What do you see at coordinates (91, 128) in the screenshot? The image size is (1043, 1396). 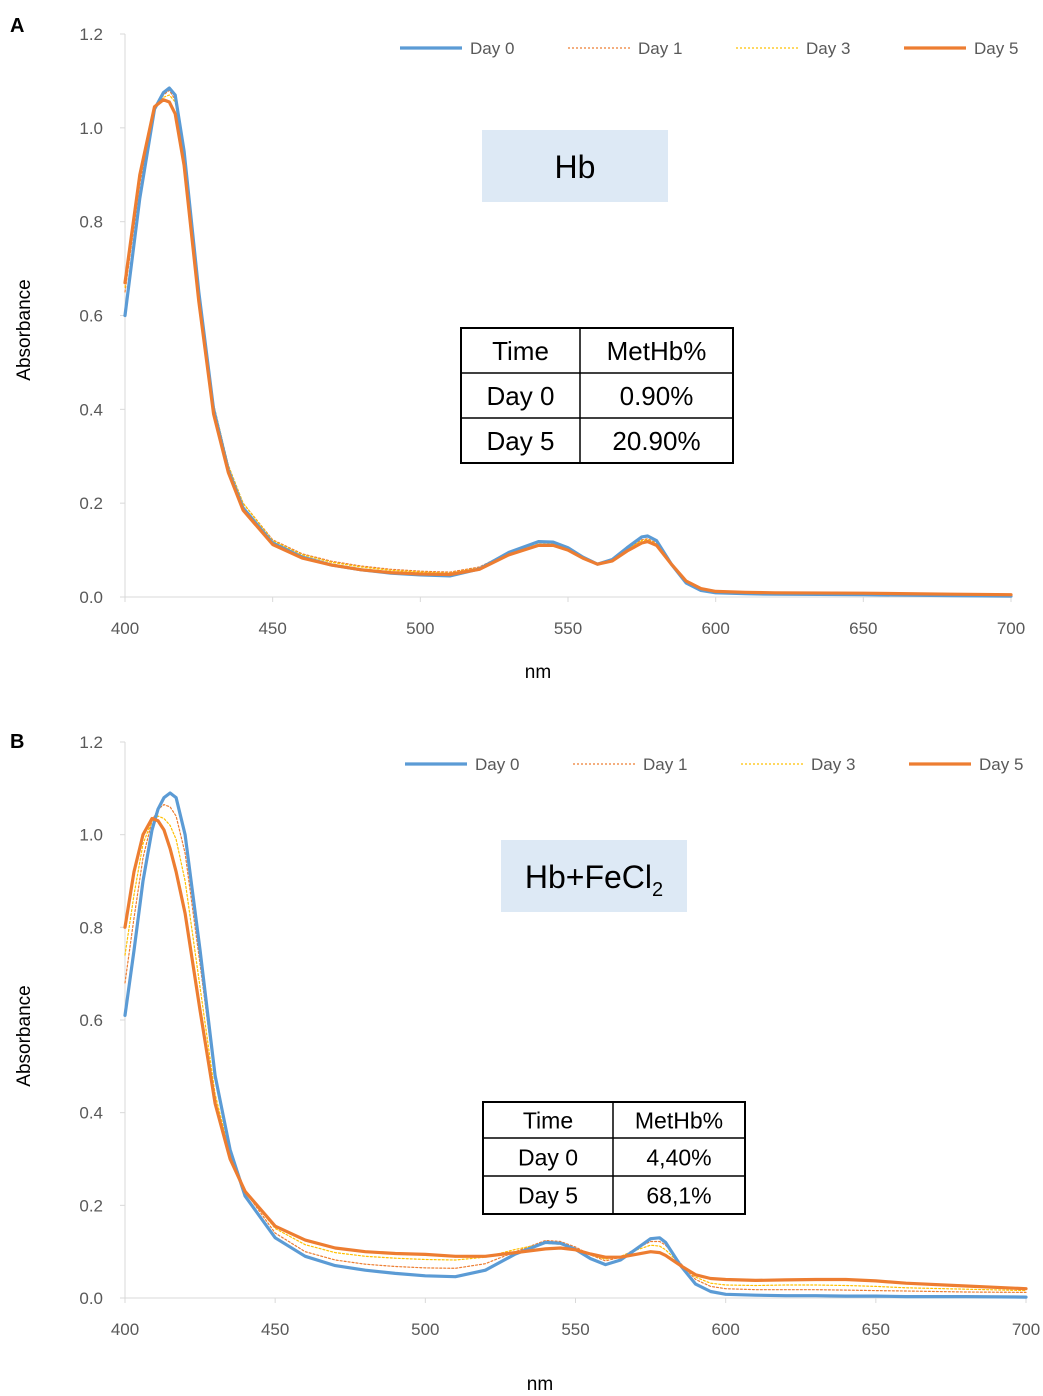 I see `y-tick-label: 1.0` at bounding box center [91, 128].